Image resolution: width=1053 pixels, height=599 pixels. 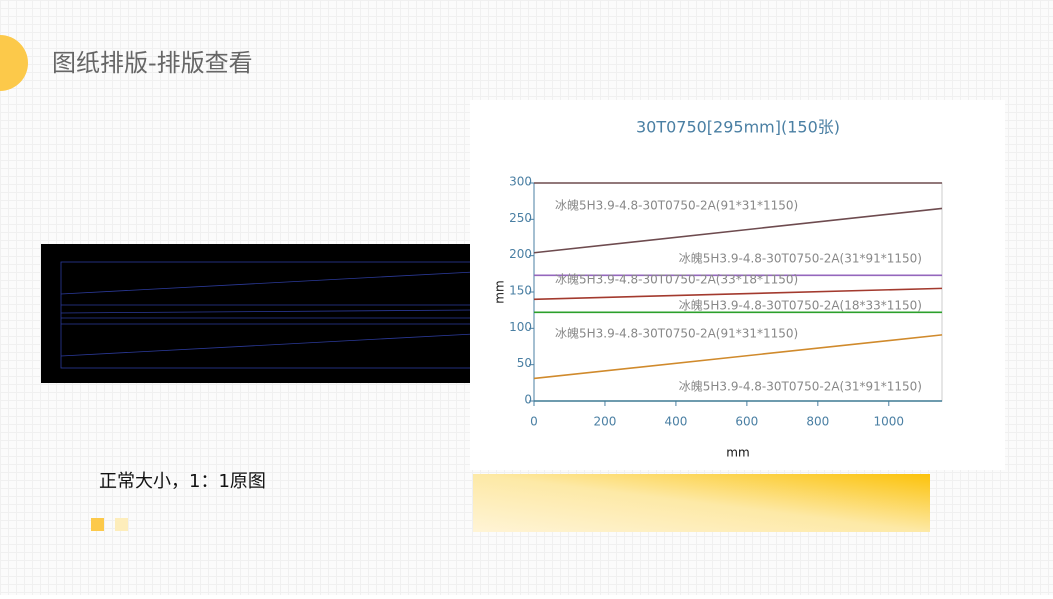 What do you see at coordinates (14, 63) in the screenshot?
I see `accent-circle` at bounding box center [14, 63].